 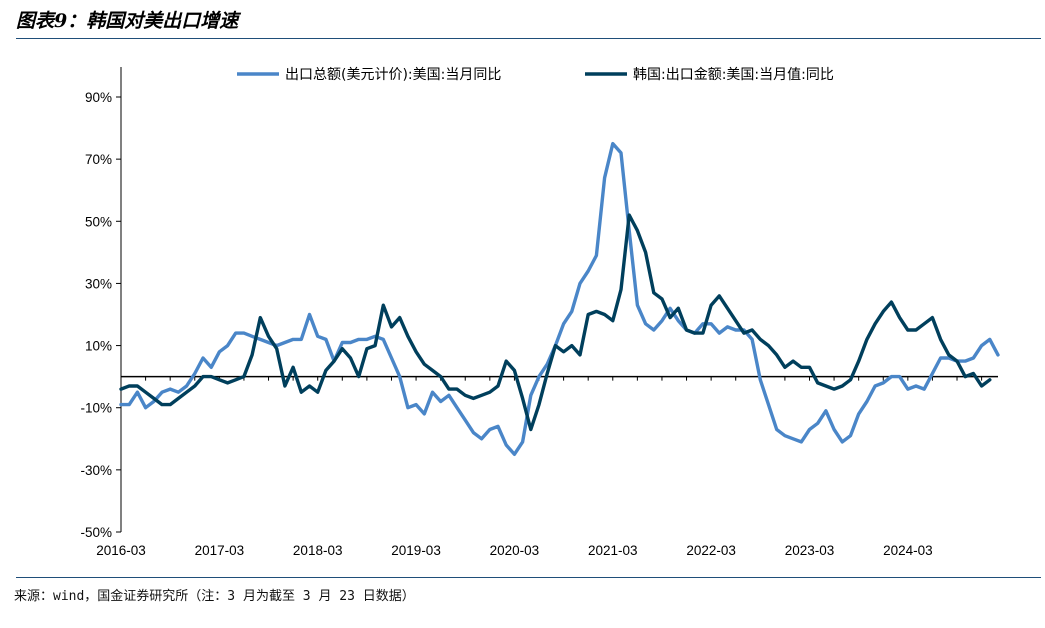 I want to click on top-divider, so click(x=528, y=38).